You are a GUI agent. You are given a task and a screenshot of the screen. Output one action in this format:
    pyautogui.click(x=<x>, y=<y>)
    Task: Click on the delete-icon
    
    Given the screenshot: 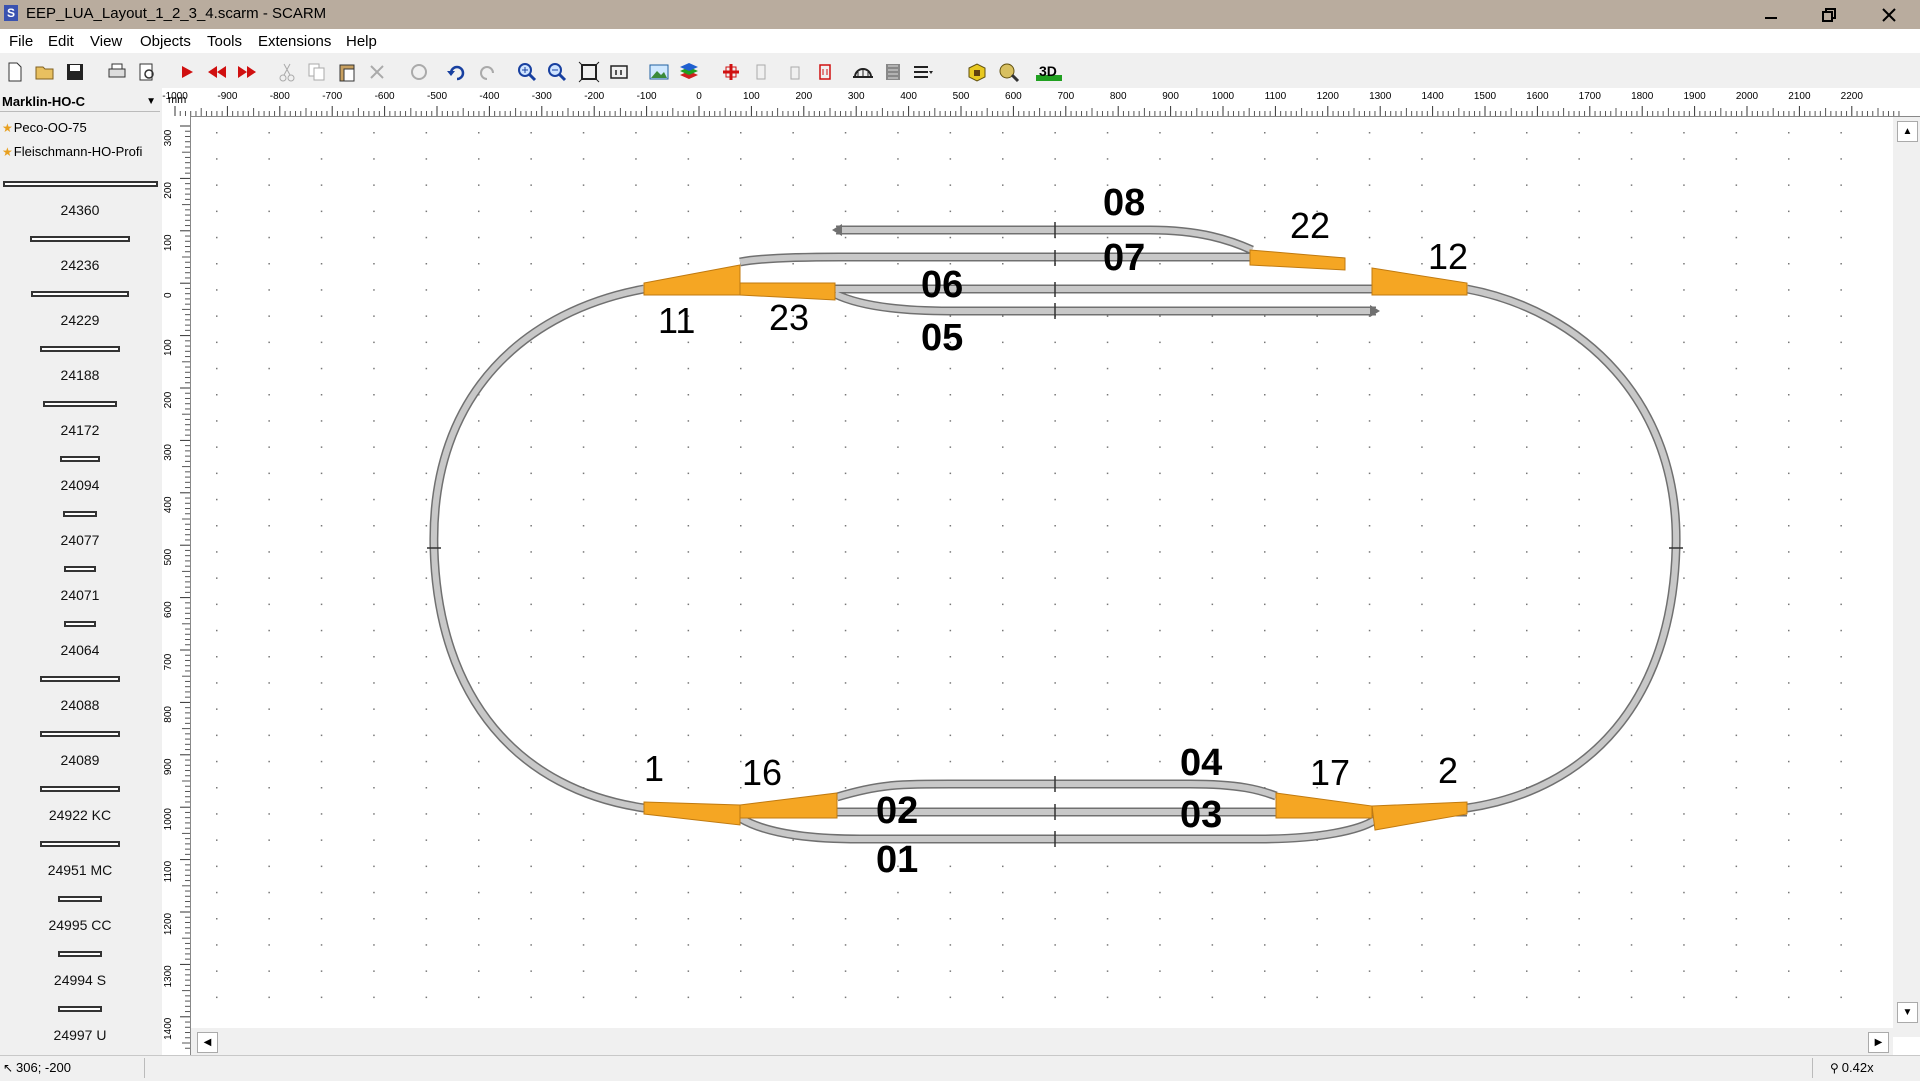 What is the action you would take?
    pyautogui.click(x=377, y=72)
    